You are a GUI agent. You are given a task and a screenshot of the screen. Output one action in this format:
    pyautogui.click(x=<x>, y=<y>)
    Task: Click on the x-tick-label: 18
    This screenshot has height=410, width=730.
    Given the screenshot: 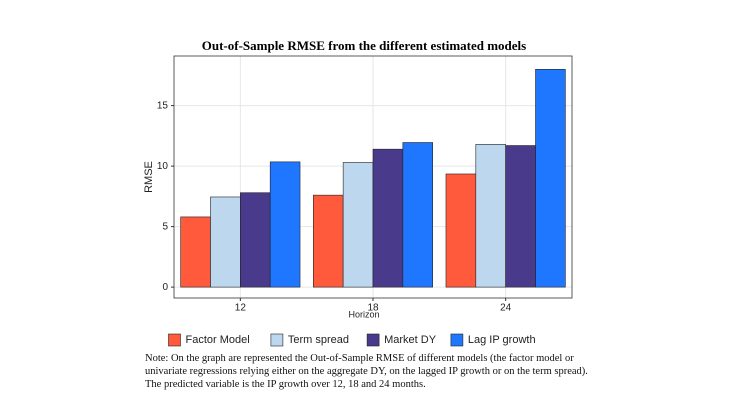 What is the action you would take?
    pyautogui.click(x=373, y=308)
    